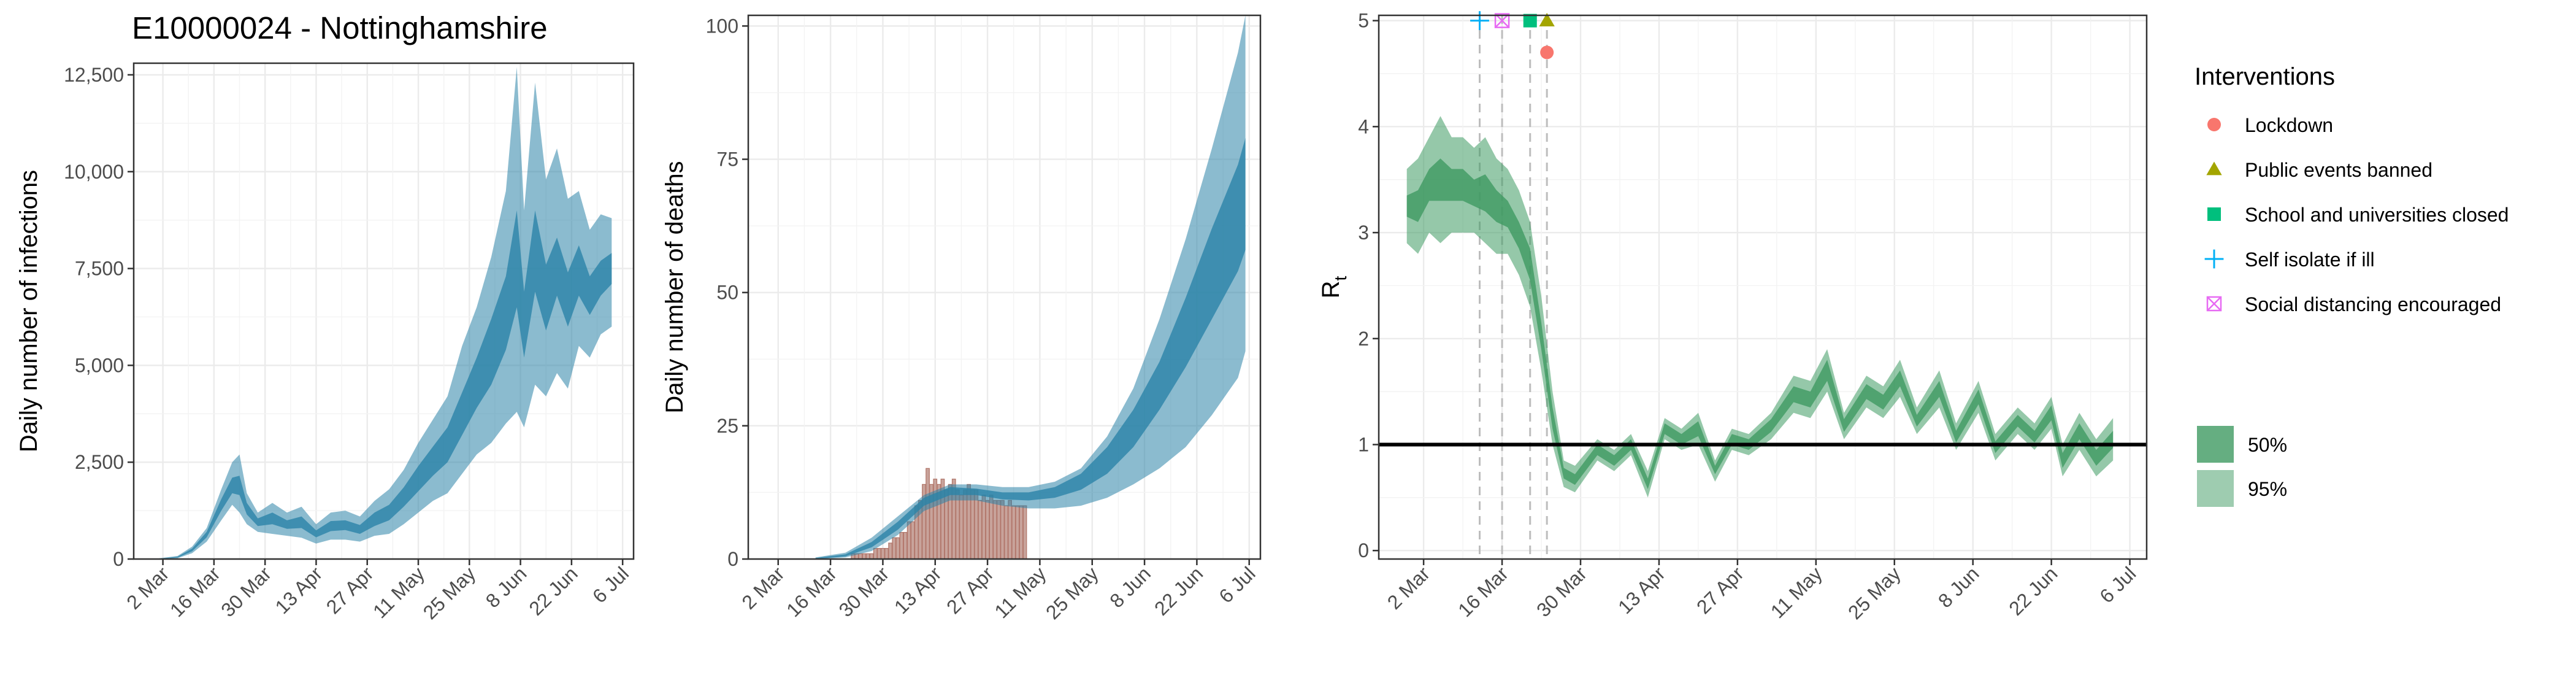 Image resolution: width=2576 pixels, height=683 pixels. I want to click on rt-y-axis-title: Rt, so click(1333, 287).